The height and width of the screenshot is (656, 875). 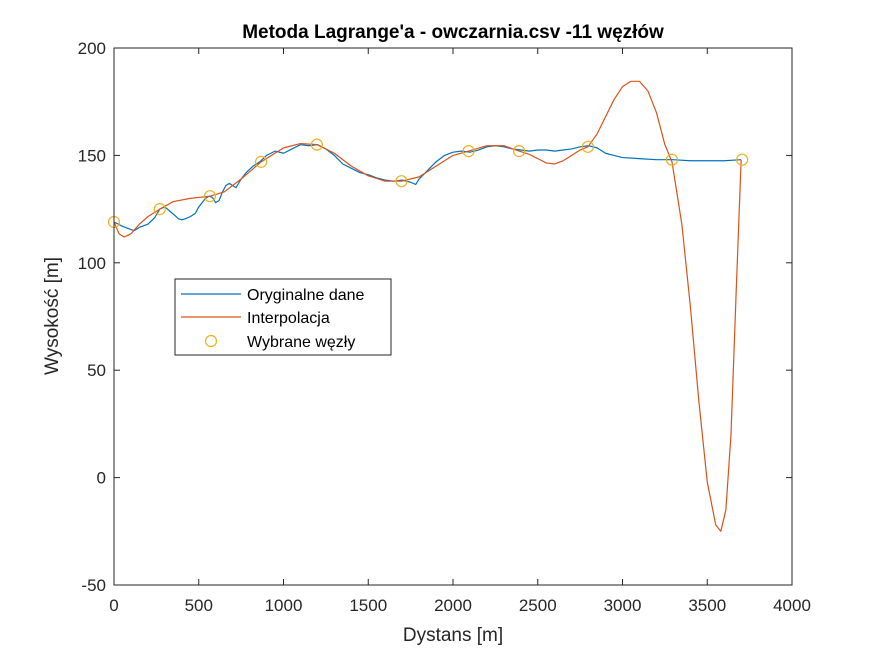 What do you see at coordinates (92, 263) in the screenshot?
I see `y-tick-label: 100` at bounding box center [92, 263].